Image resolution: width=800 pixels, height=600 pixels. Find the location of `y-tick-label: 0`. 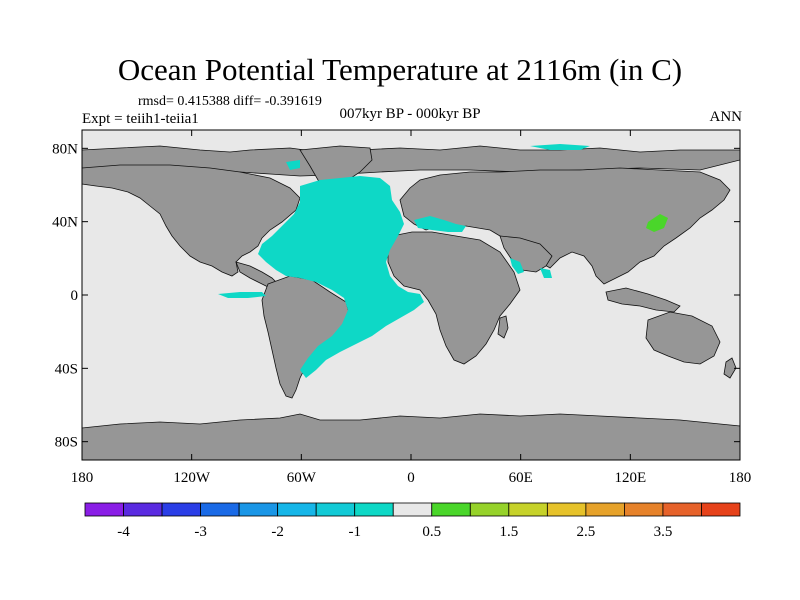

y-tick-label: 0 is located at coordinates (75, 296).